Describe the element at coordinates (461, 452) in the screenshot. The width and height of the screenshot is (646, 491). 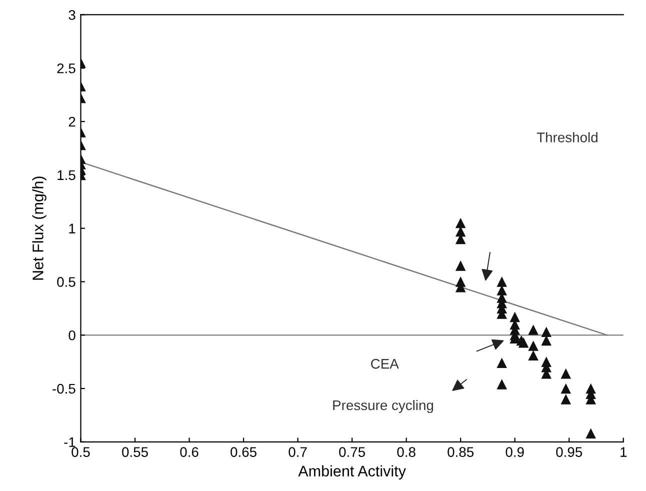
I see `x-tick-label: 0.85` at that location.